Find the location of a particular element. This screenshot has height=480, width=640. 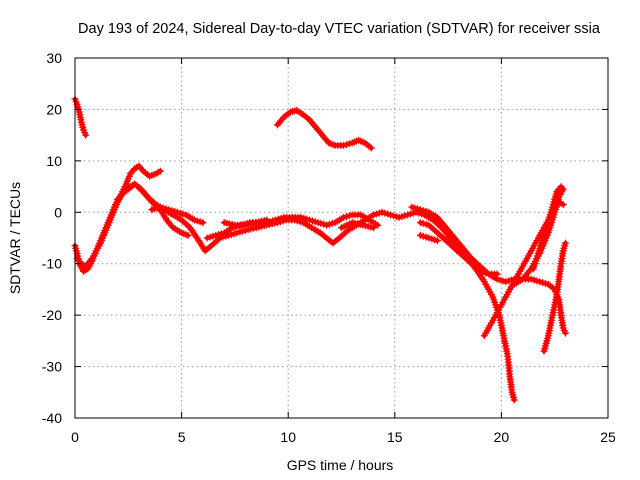

series-arc-k is located at coordinates (458, 248).